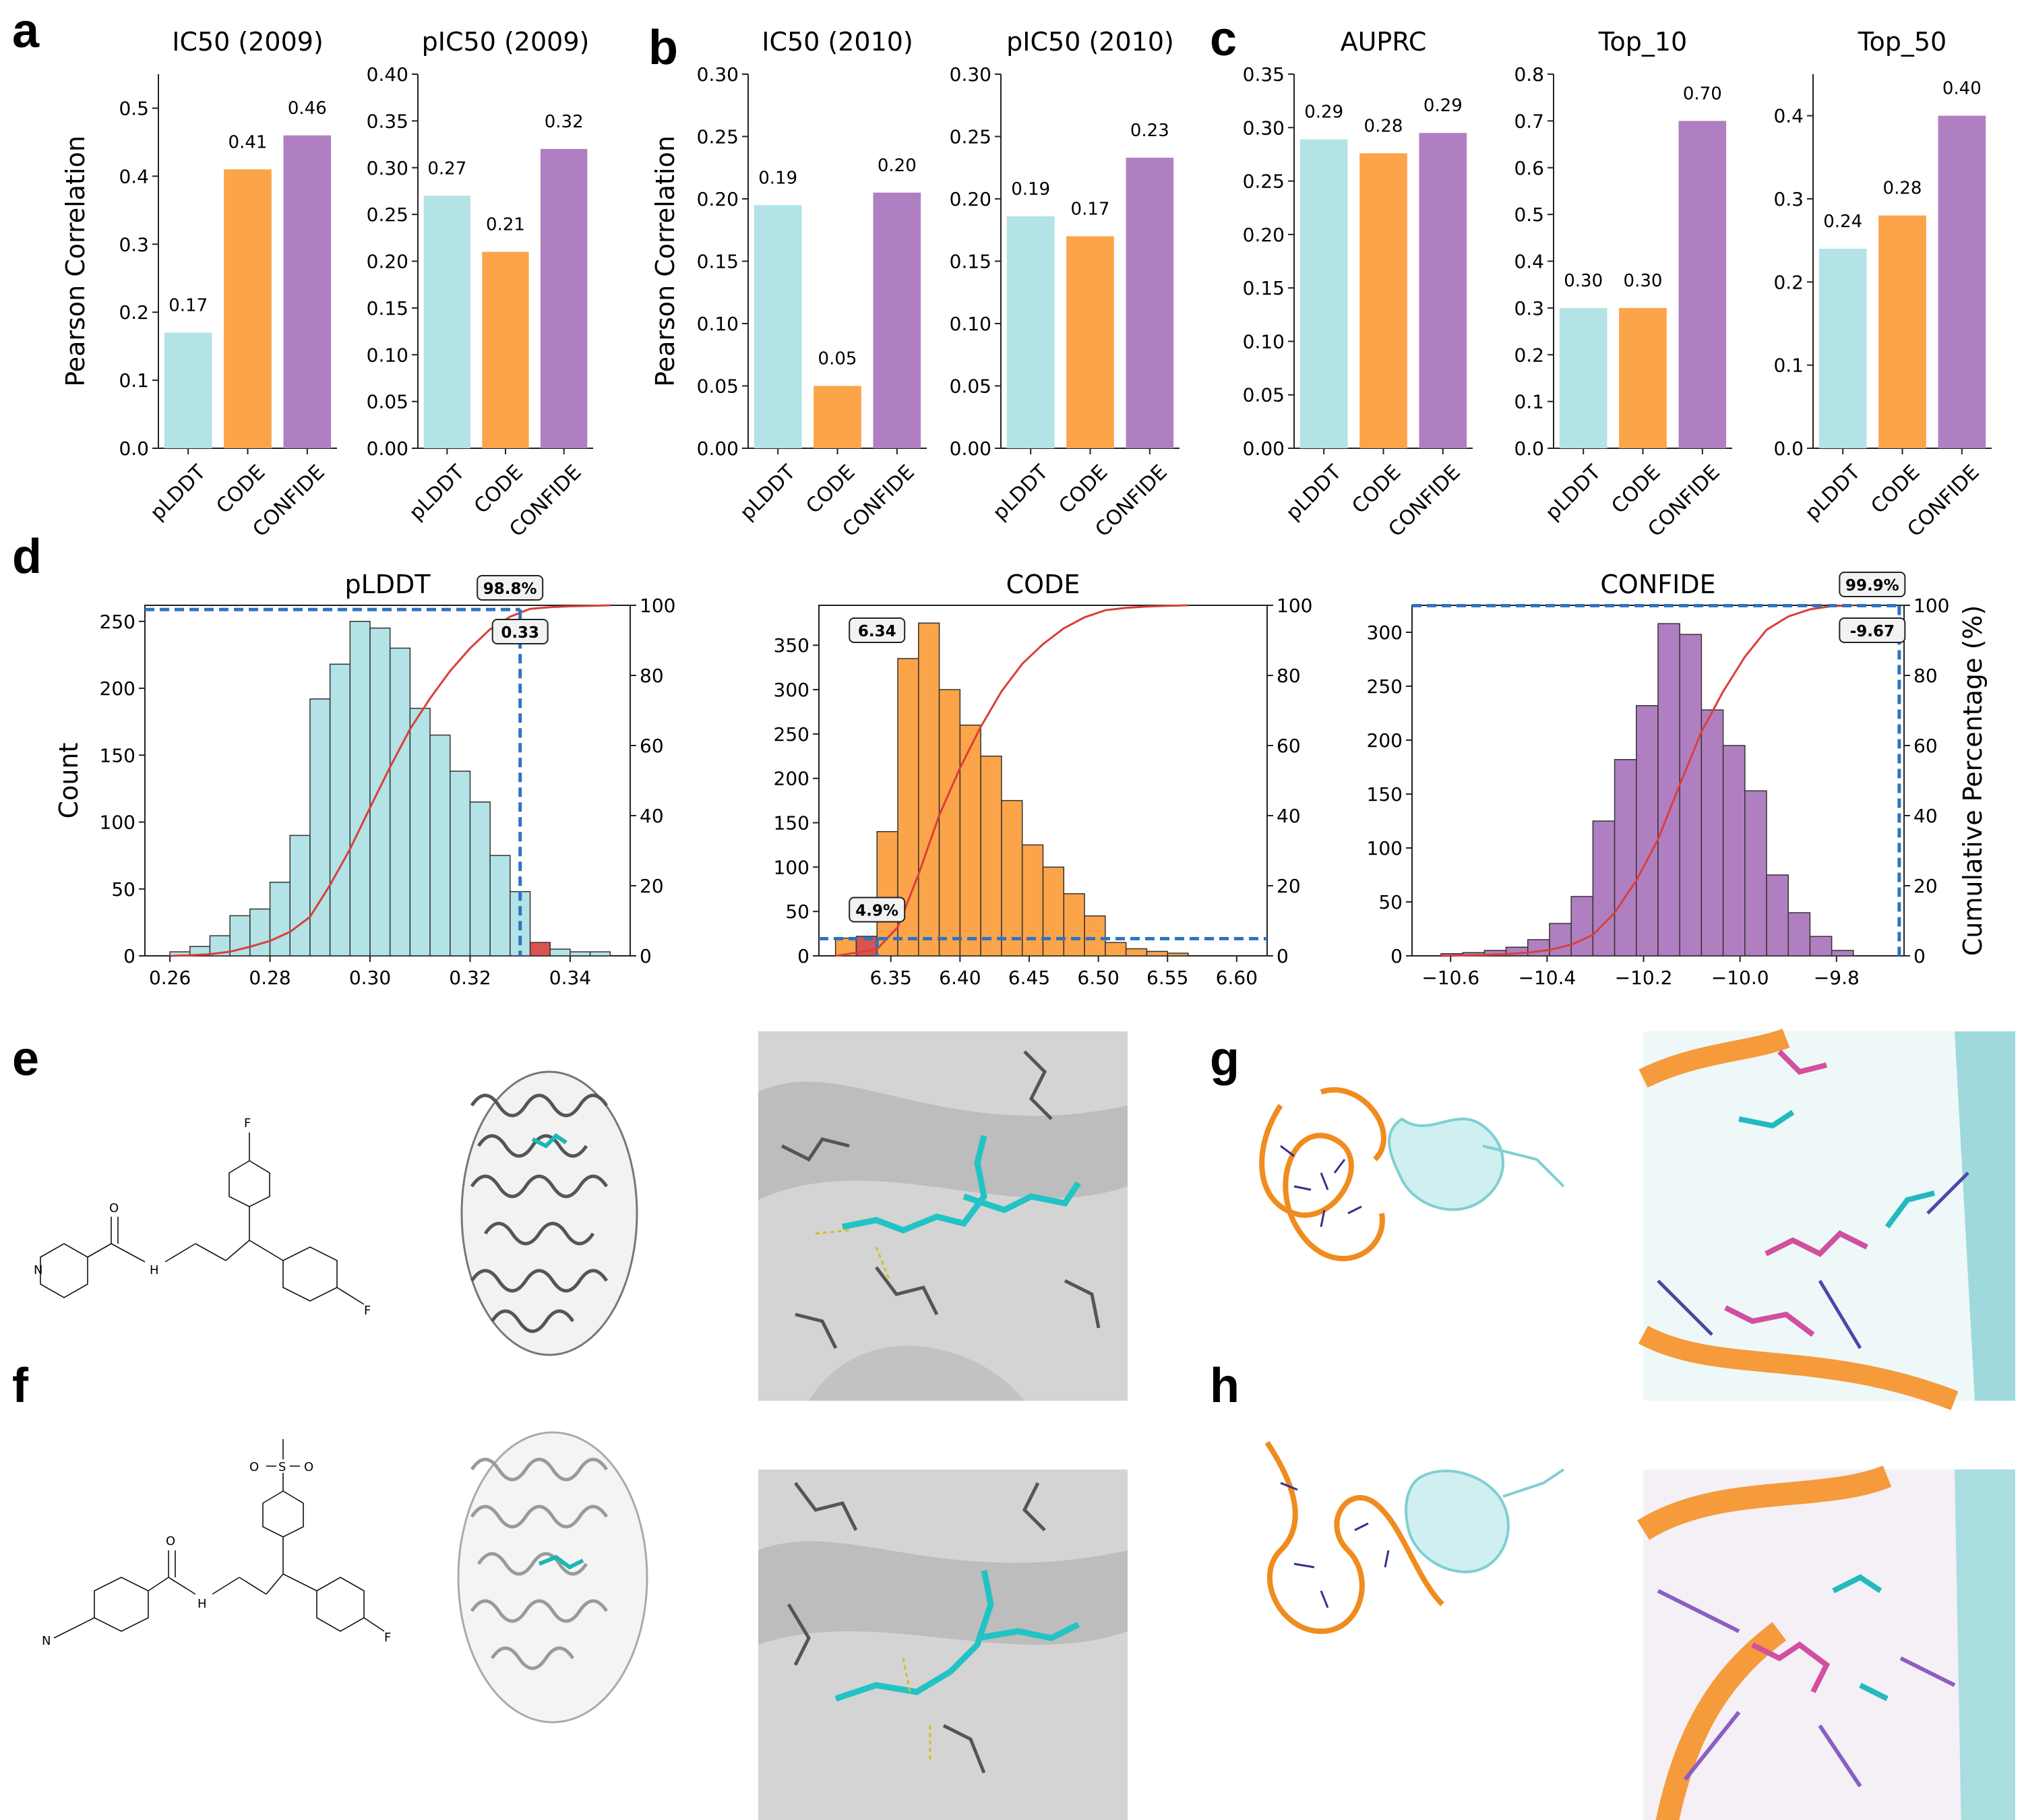 The width and height of the screenshot is (2022, 1820). I want to click on percentile-label: 4.9%, so click(876, 911).